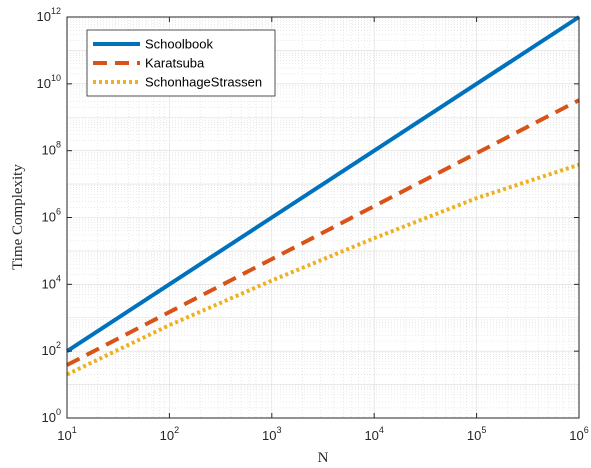 The image size is (591, 468). What do you see at coordinates (51, 416) in the screenshot?
I see `y-tick-label: 10⁰` at bounding box center [51, 416].